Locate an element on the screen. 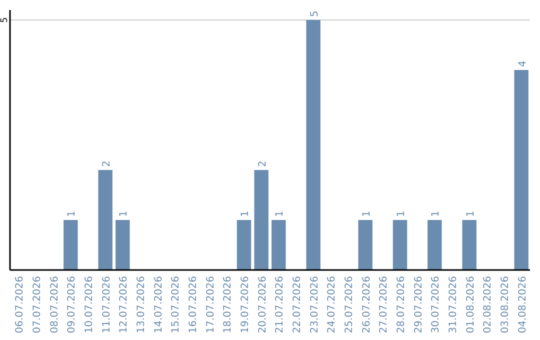 Image resolution: width=540 pixels, height=340 pixels. x-tick-label: 15.07.2026 is located at coordinates (176, 305).